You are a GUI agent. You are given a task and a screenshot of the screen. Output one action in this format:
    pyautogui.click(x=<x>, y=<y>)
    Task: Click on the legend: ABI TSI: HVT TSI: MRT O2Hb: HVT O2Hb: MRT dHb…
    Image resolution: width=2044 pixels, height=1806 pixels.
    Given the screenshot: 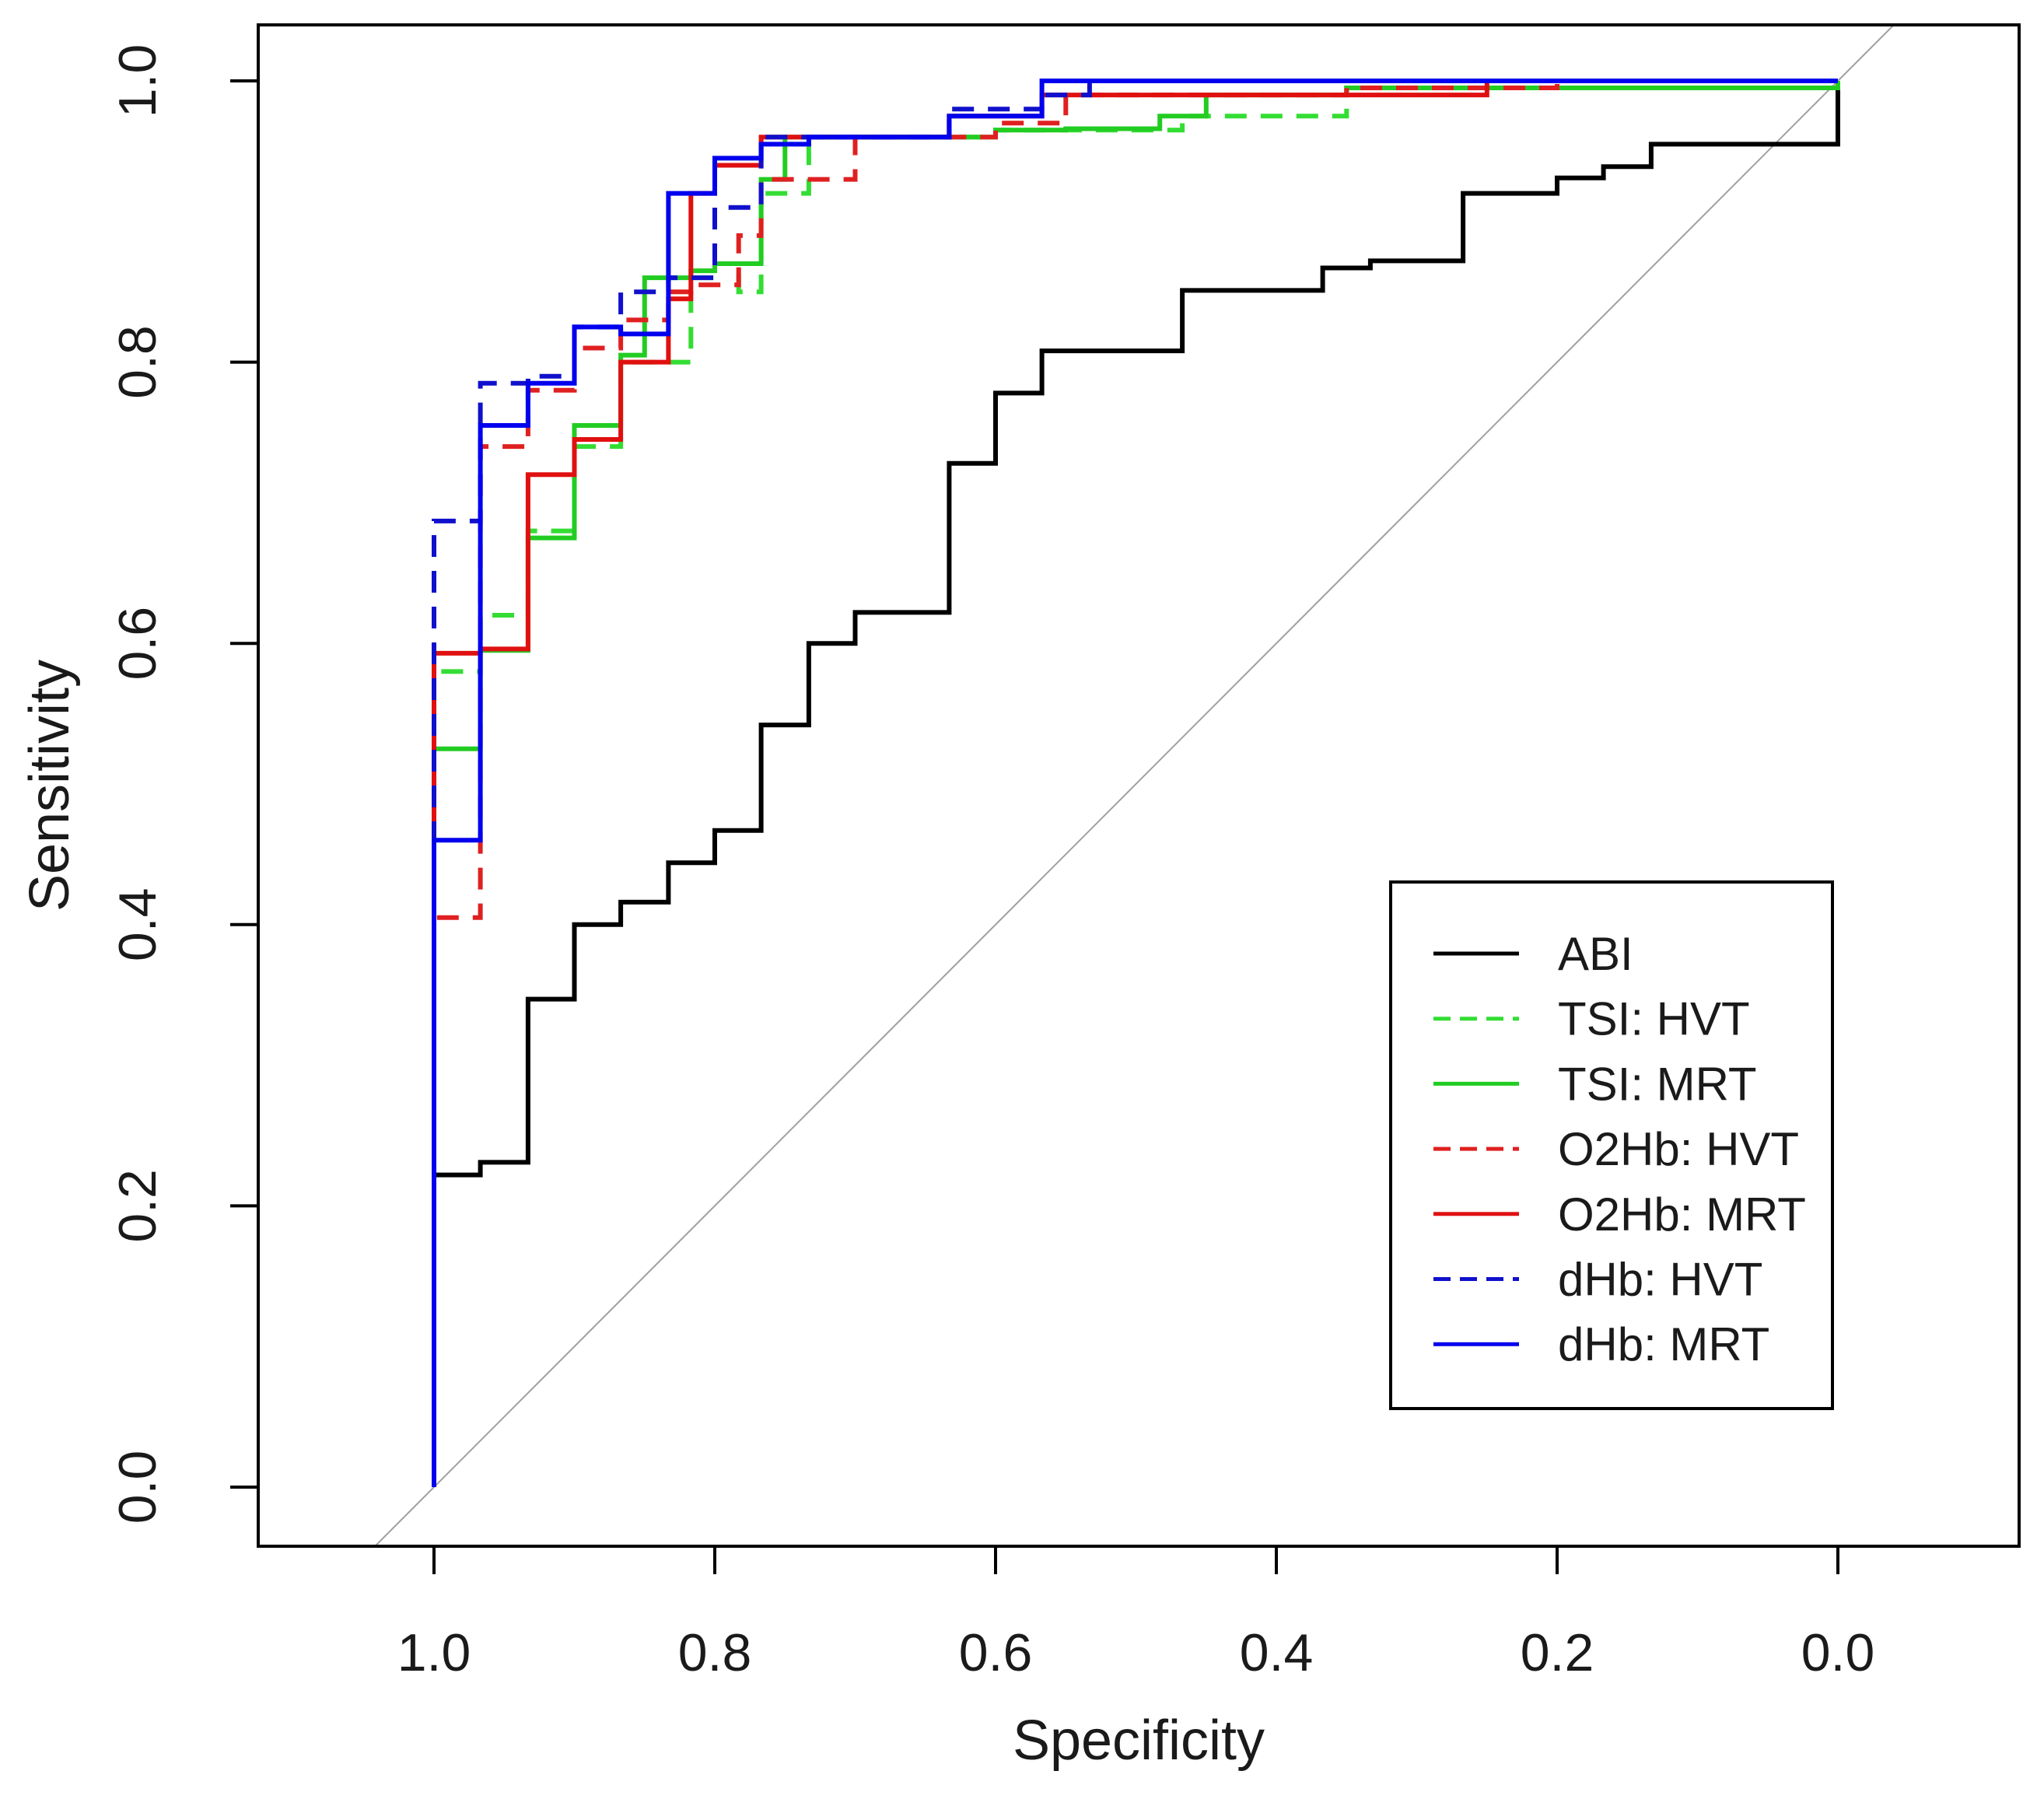 What is the action you would take?
    pyautogui.click(x=1612, y=1145)
    